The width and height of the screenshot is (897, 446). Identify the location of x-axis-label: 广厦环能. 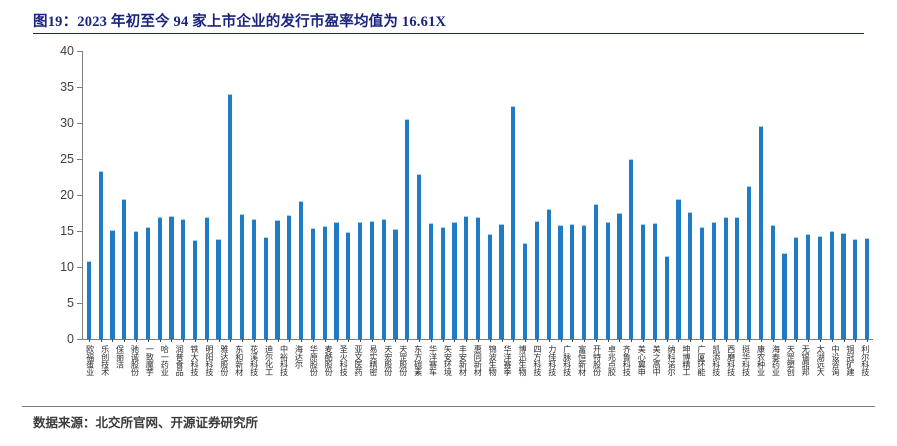
(701, 360).